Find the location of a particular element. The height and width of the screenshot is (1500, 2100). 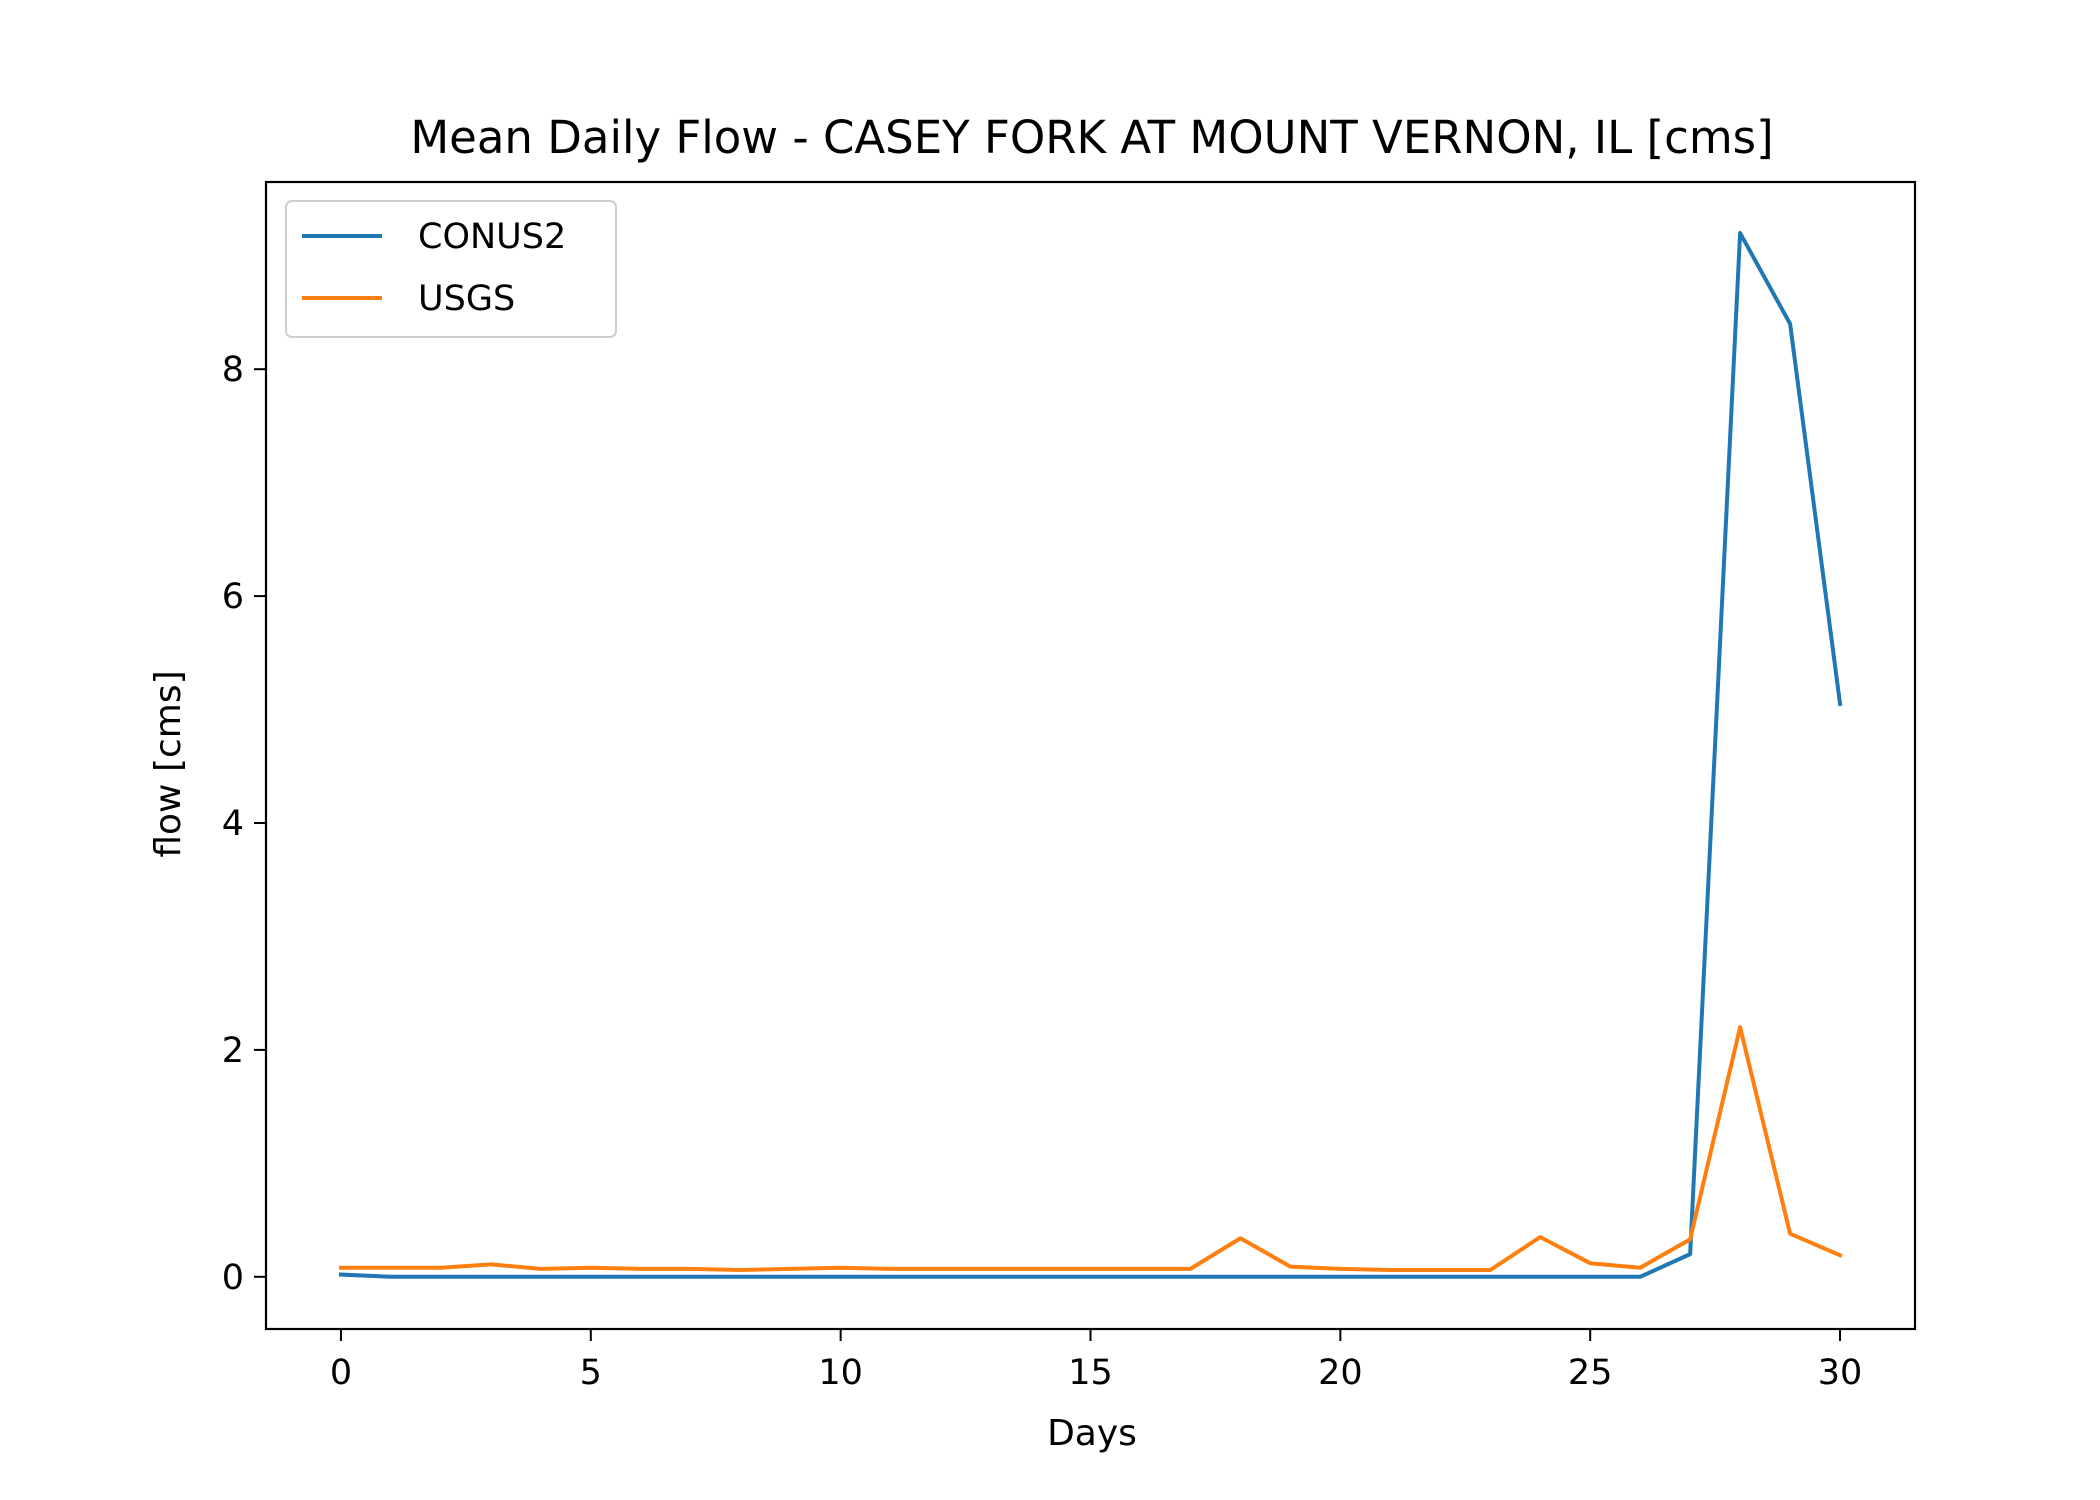

x-tick-label: 30 is located at coordinates (1840, 1373).